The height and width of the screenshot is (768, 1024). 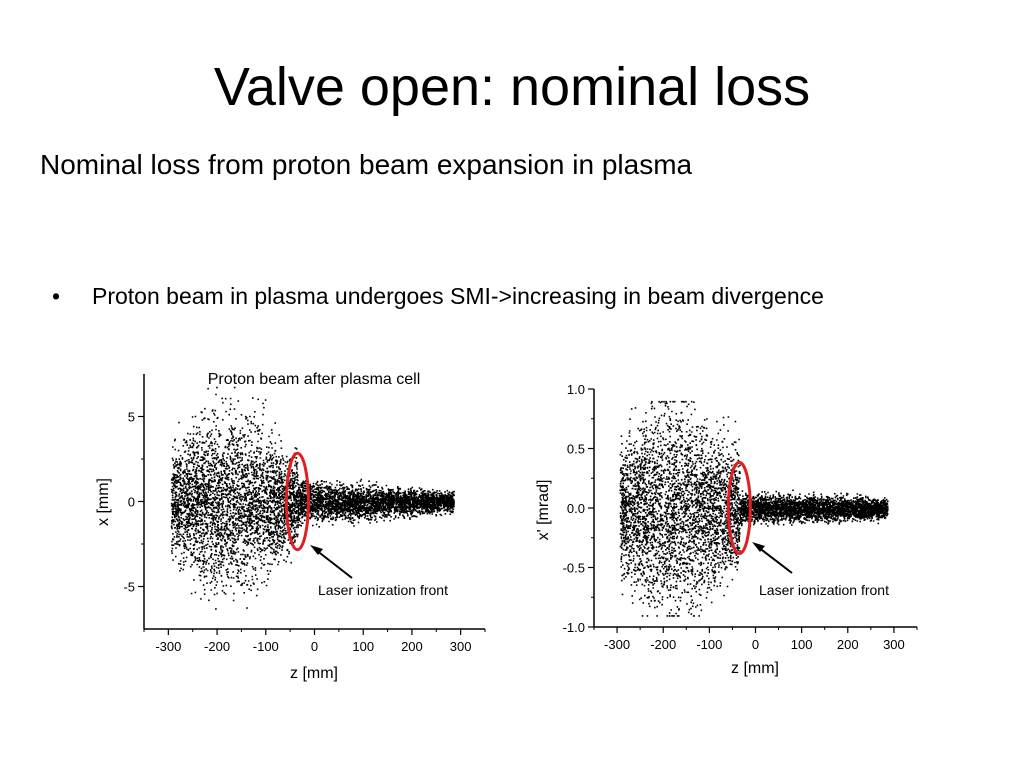 What do you see at coordinates (131, 502) in the screenshot?
I see `y-tick-label: 0` at bounding box center [131, 502].